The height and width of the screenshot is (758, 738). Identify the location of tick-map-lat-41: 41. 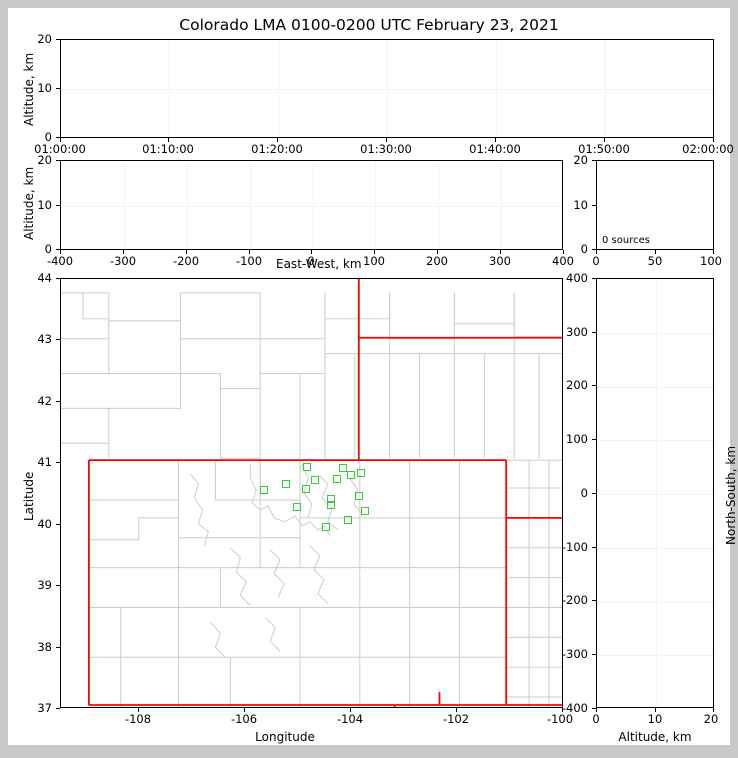
(44, 462).